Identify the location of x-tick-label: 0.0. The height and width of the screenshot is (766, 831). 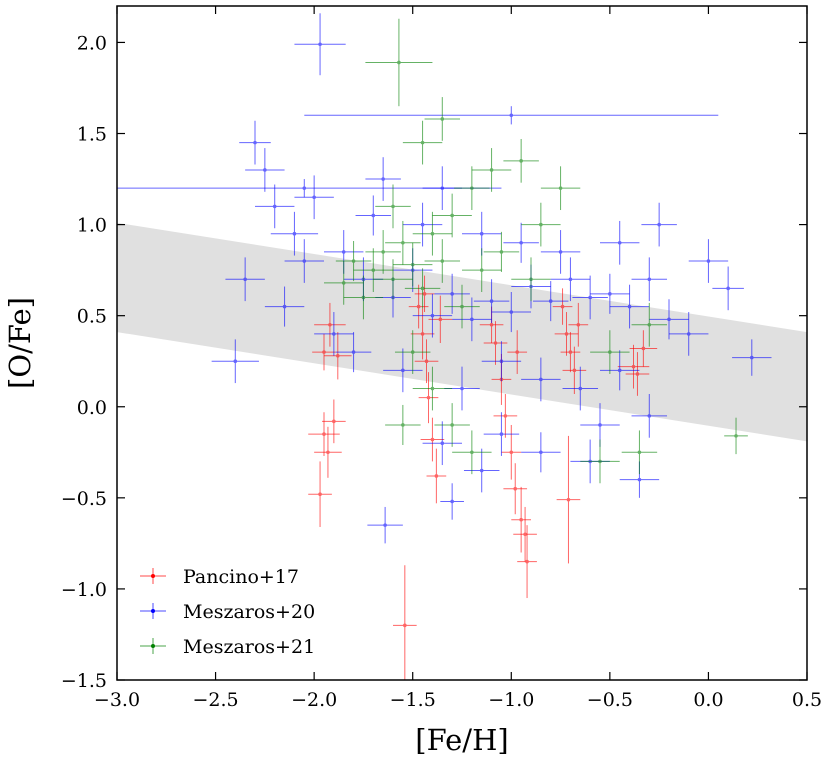
(708, 700).